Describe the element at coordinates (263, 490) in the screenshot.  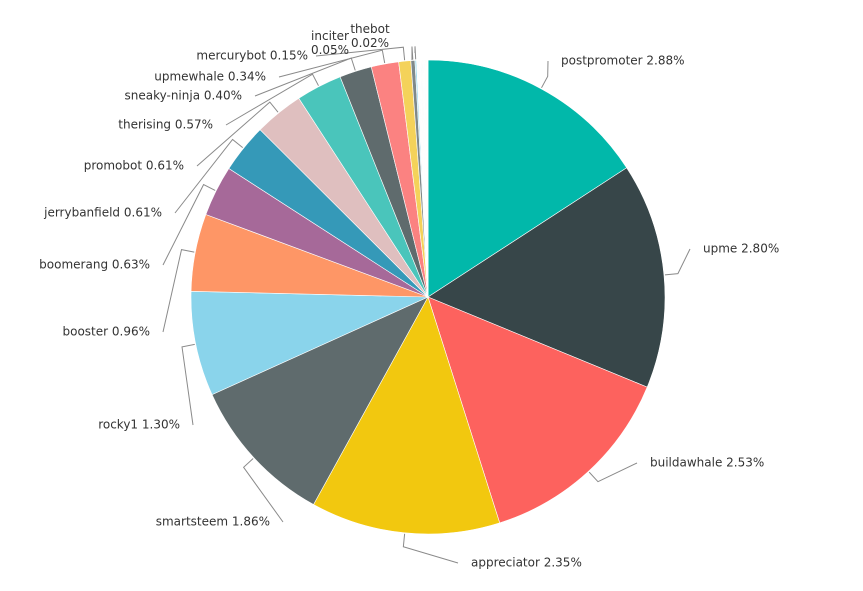
I see `leader-line-smartsteem` at that location.